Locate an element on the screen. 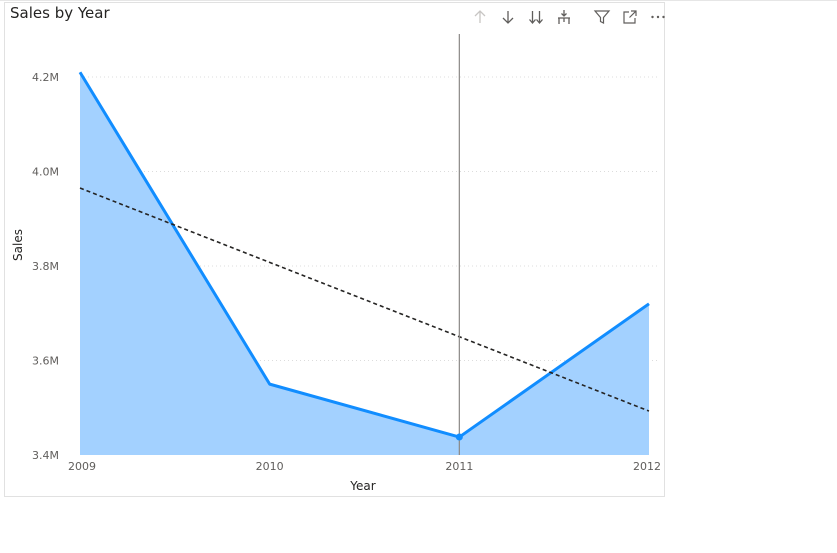  hover-layer is located at coordinates (459, 244).